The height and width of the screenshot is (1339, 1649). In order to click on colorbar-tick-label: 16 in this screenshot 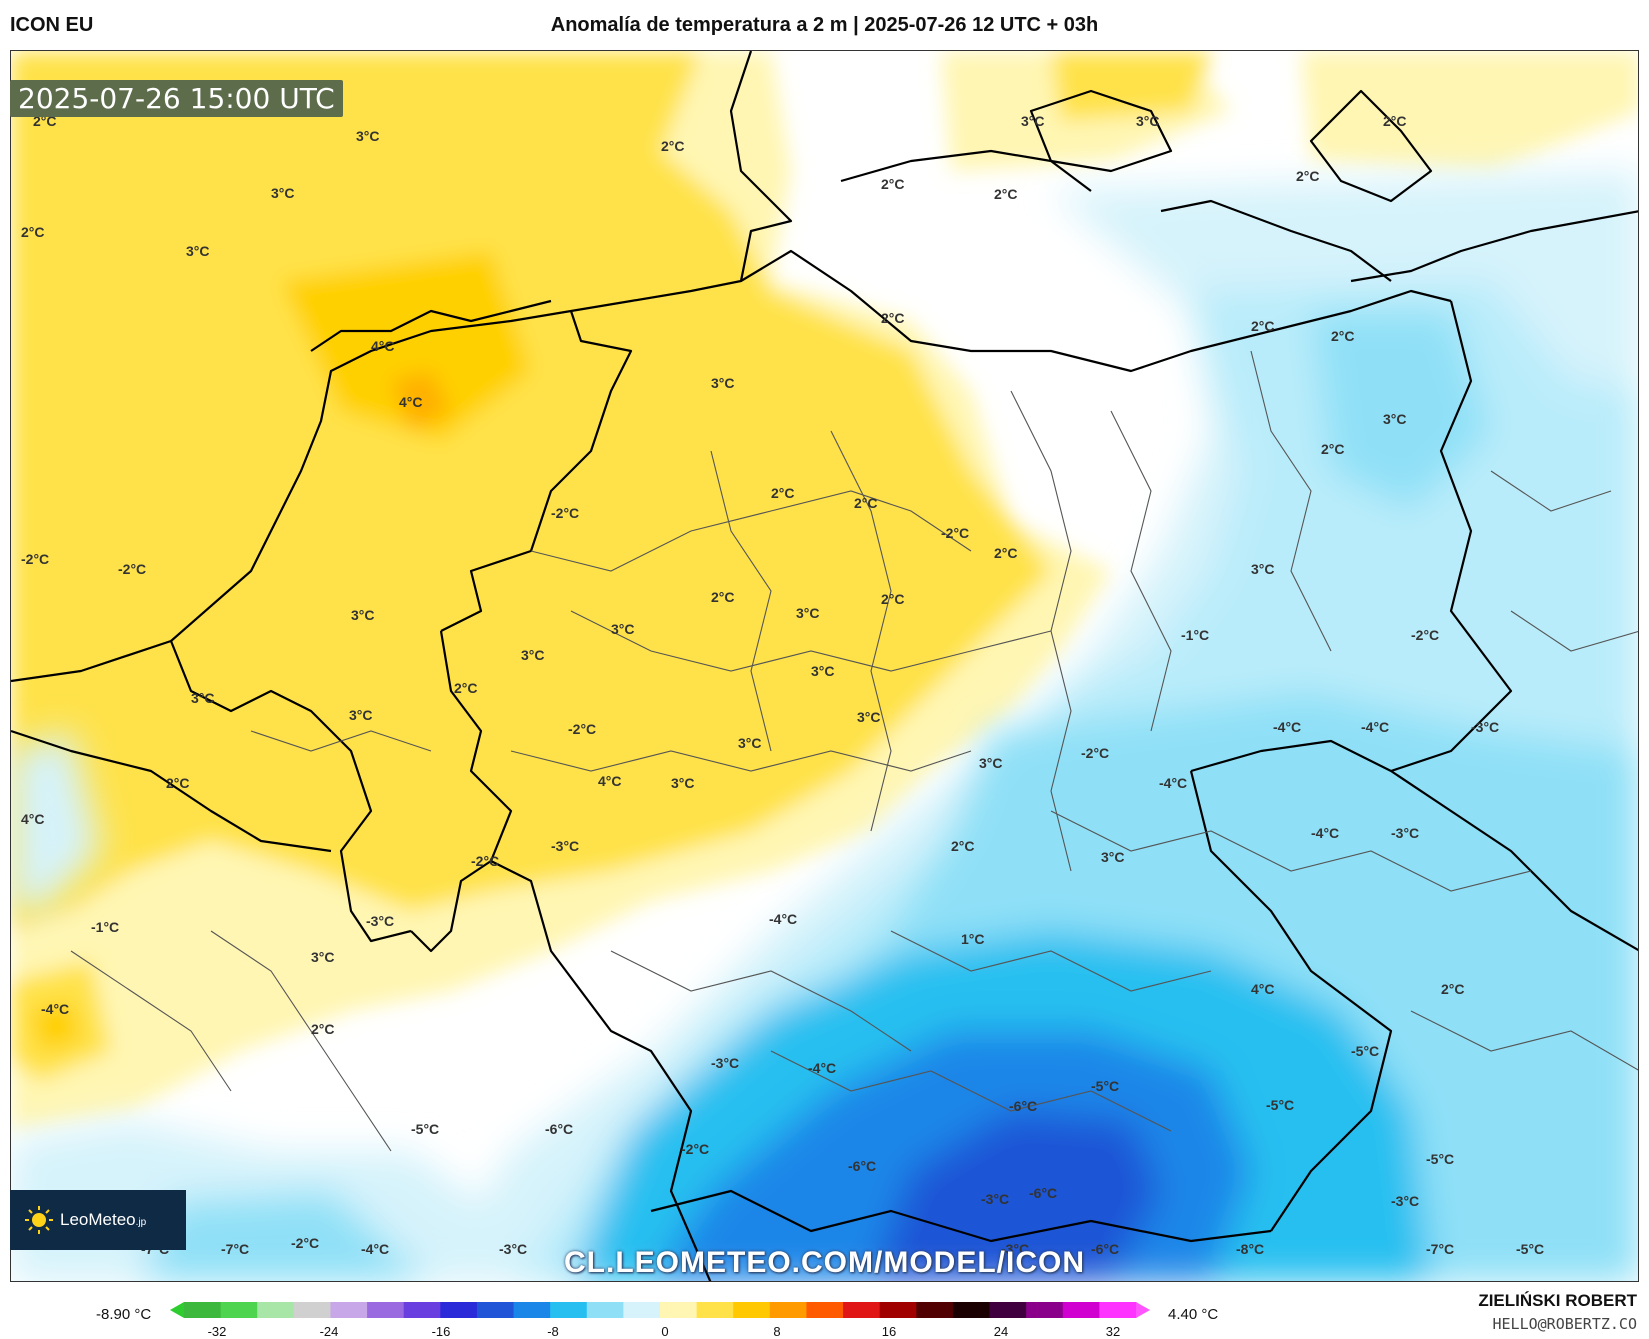, I will do `click(889, 1331)`.